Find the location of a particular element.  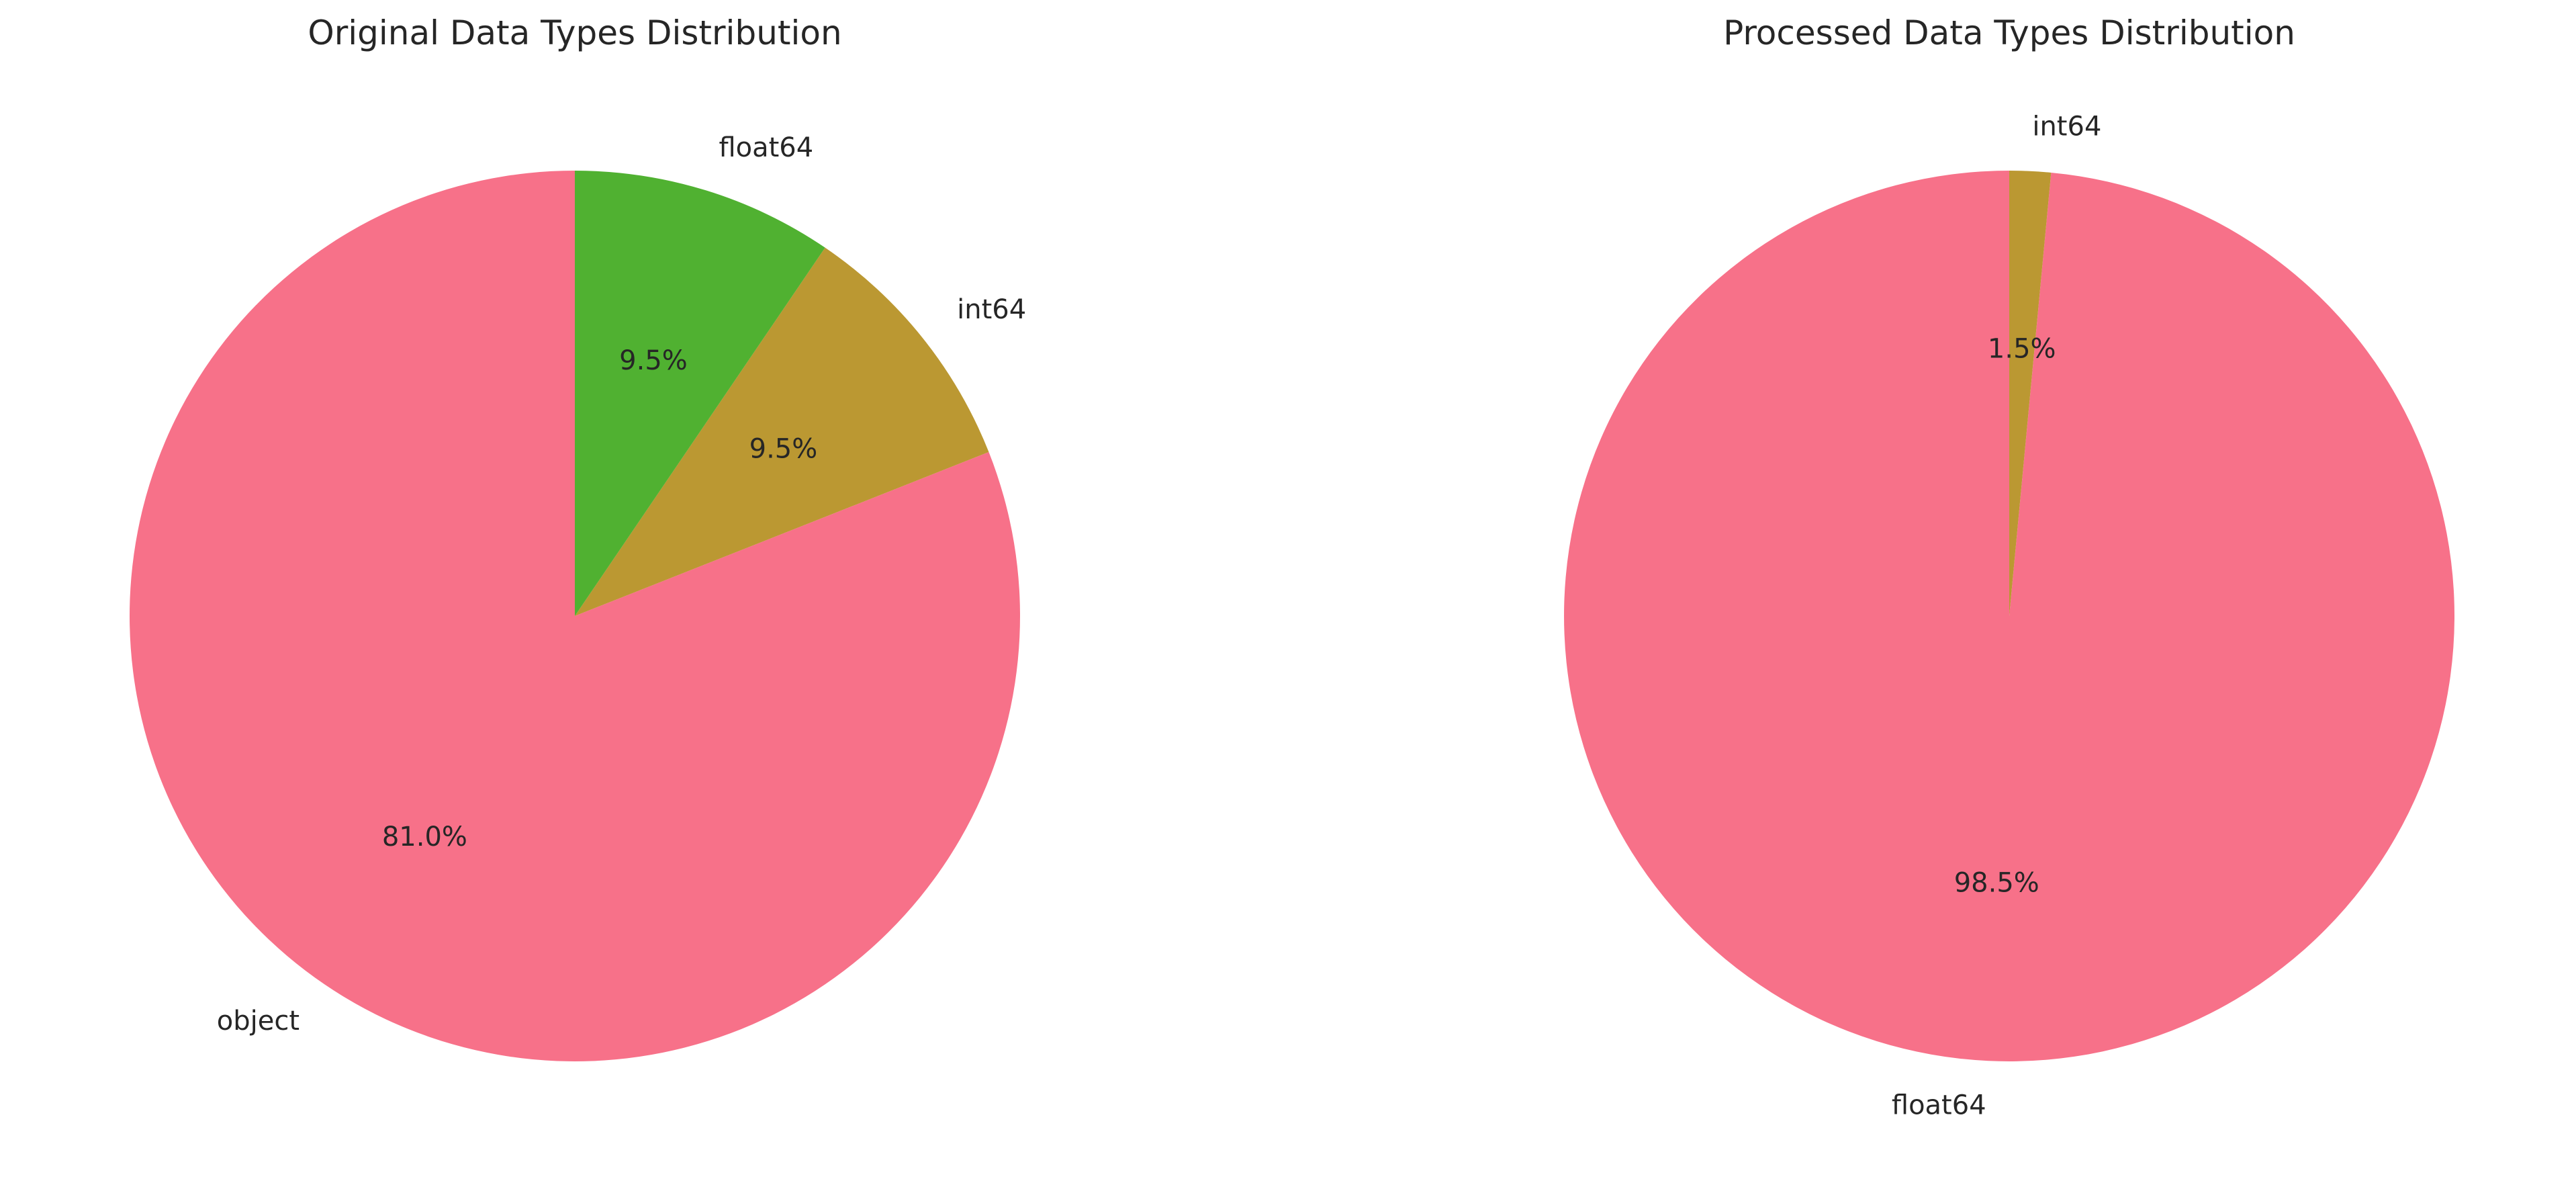

slice-label-object: object is located at coordinates (258, 1021).